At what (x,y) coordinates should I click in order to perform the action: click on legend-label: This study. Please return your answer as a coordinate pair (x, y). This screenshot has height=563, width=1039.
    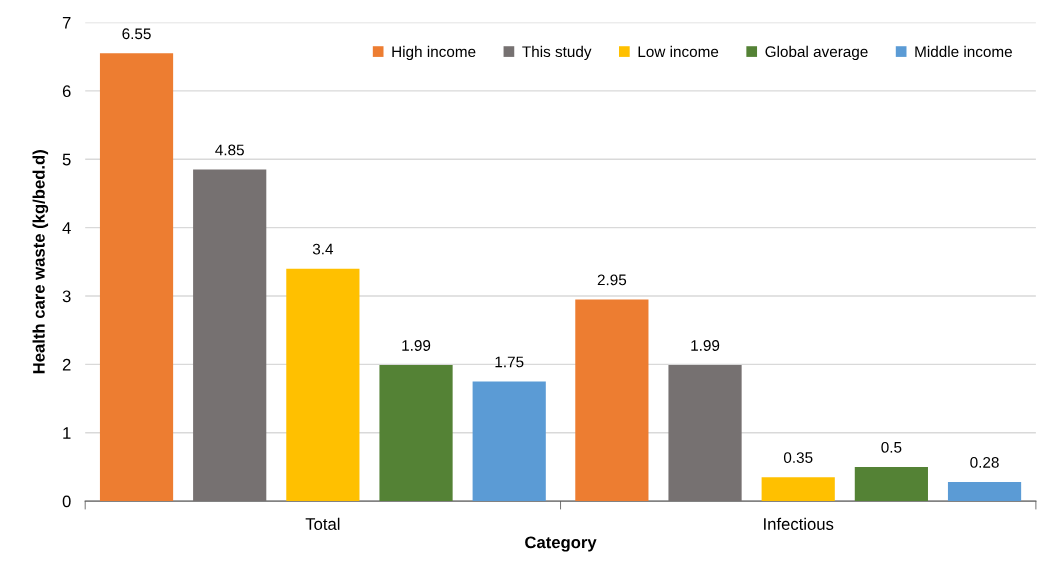
    Looking at the image, I should click on (557, 53).